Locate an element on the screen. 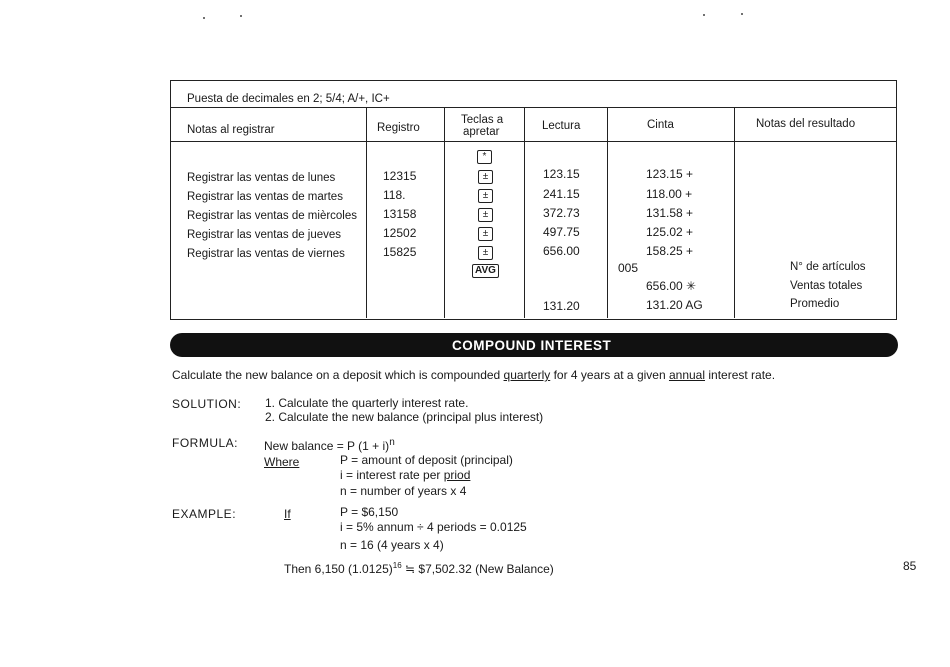 This screenshot has width=950, height=667. result-note-count: N° de artículos is located at coordinates (828, 267).